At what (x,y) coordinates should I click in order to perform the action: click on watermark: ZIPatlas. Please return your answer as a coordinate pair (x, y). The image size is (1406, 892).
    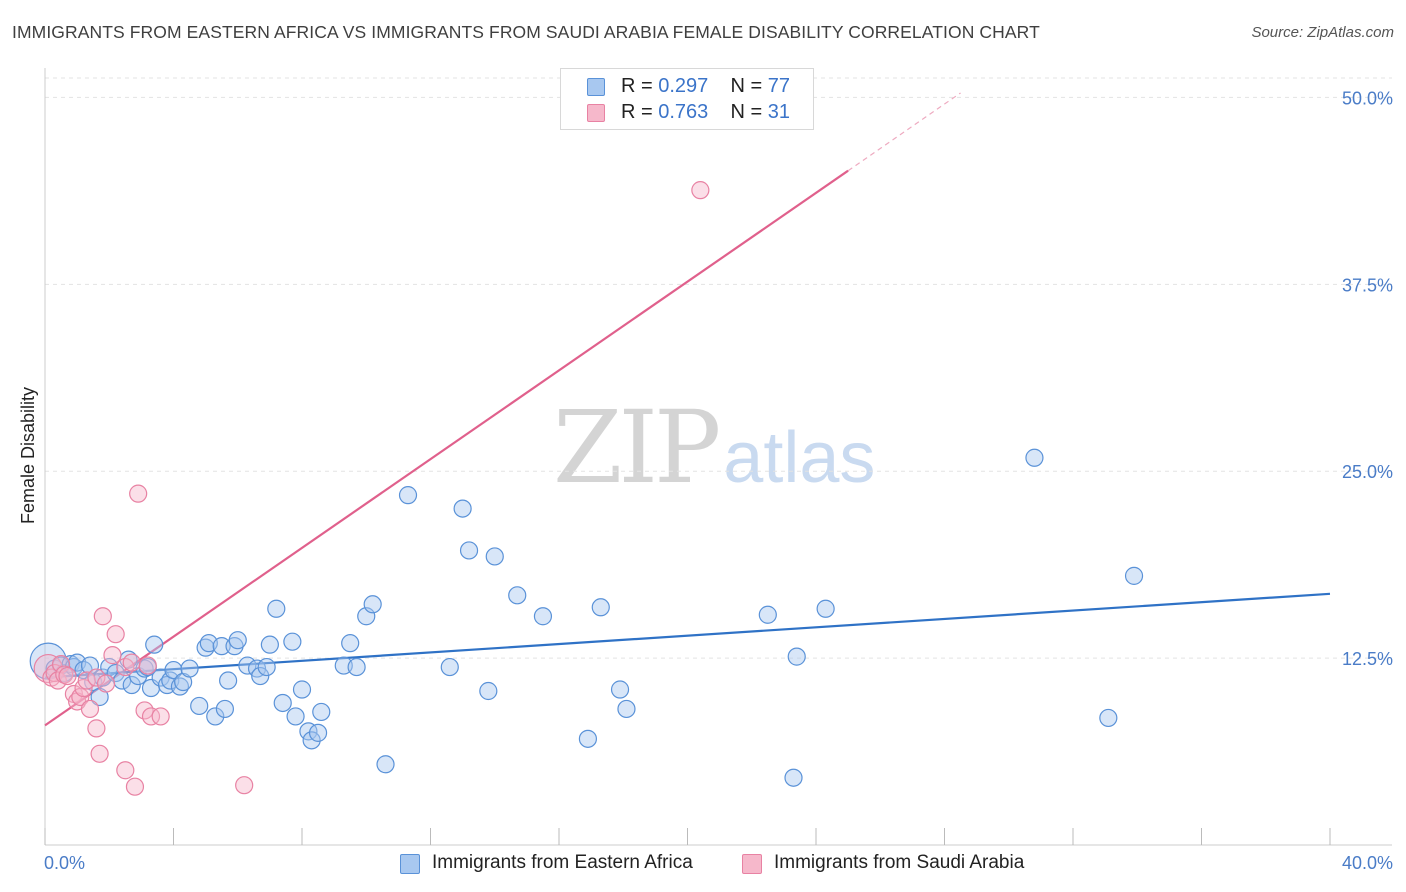
    Looking at the image, I should click on (714, 448).